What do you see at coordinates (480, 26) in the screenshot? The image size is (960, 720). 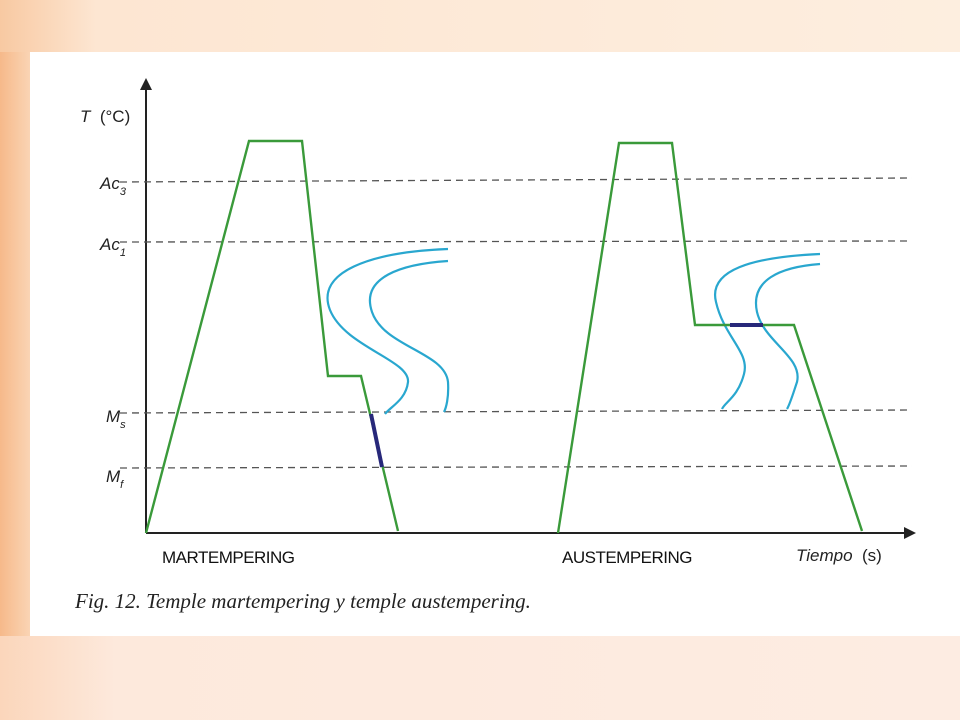 I see `slide-background-top` at bounding box center [480, 26].